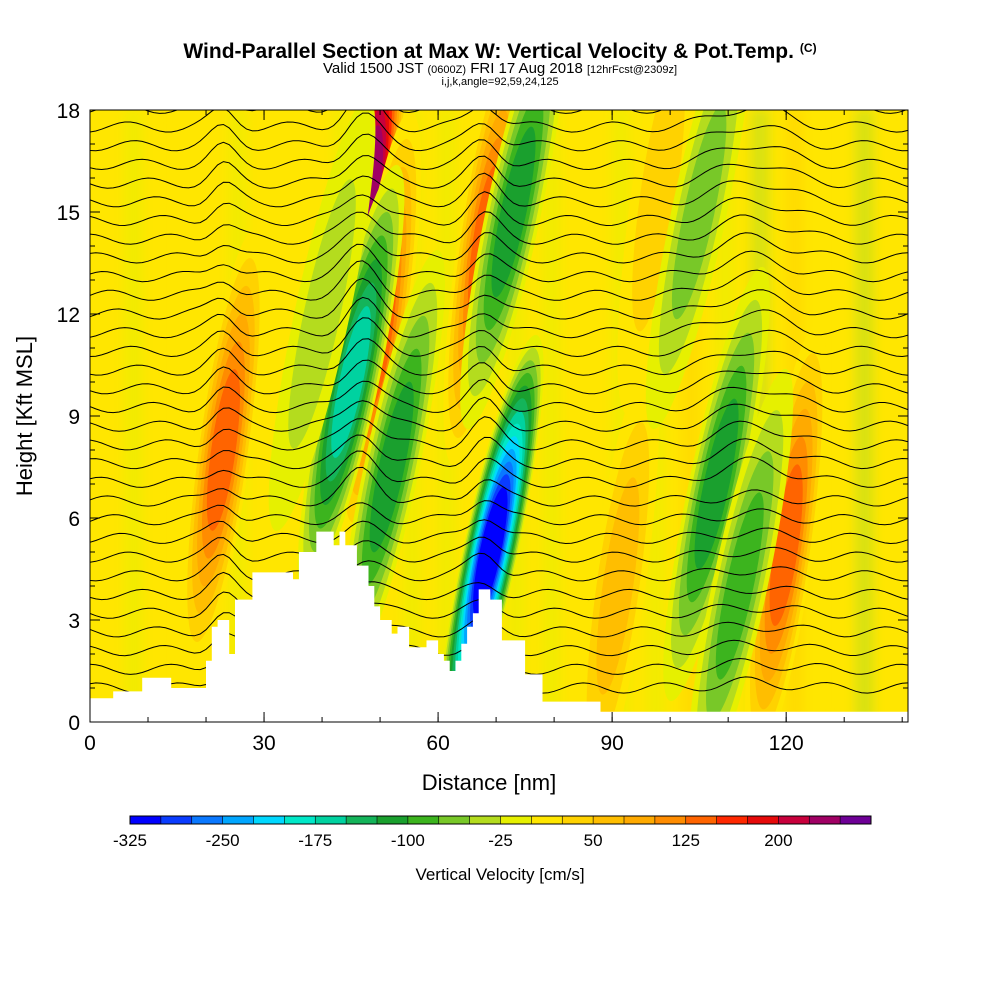 The width and height of the screenshot is (1000, 1000). I want to click on colorbar-tick-label: 200, so click(778, 840).